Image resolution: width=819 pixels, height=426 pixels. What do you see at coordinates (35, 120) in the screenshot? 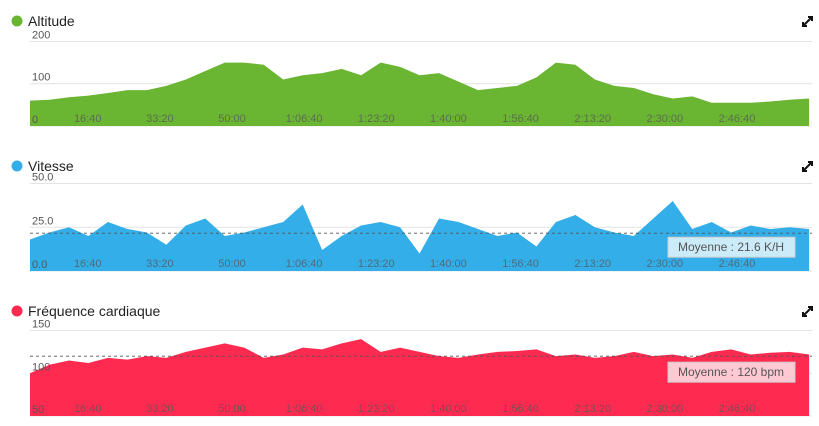
I see `y-tick-label: 0` at bounding box center [35, 120].